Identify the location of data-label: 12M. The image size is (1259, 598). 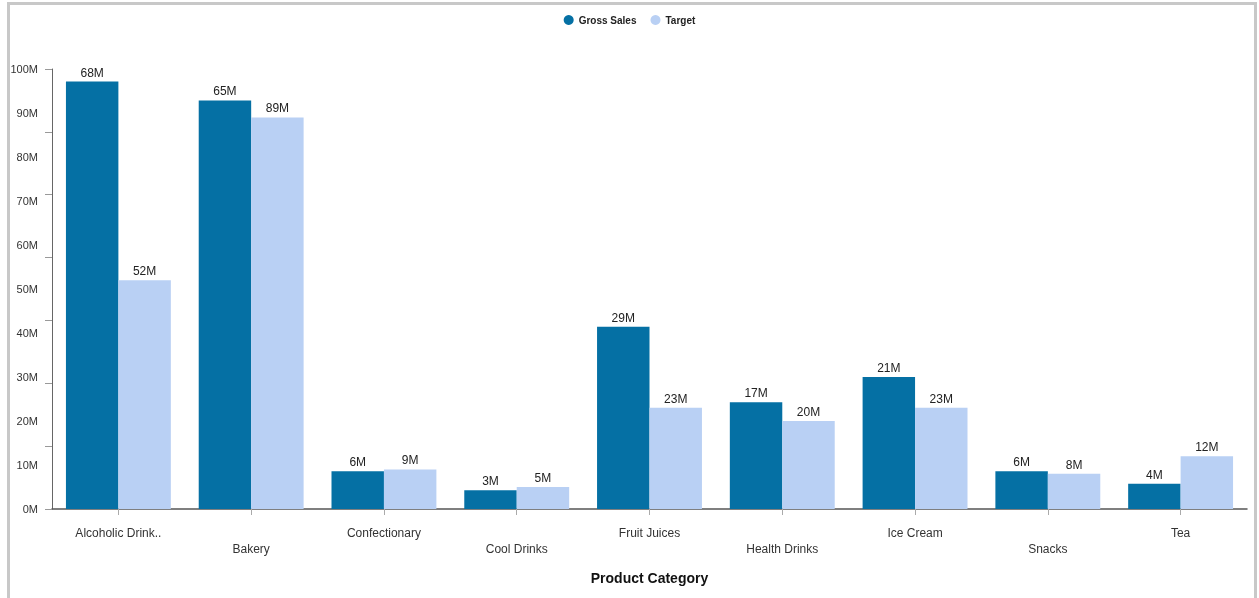
(1207, 447).